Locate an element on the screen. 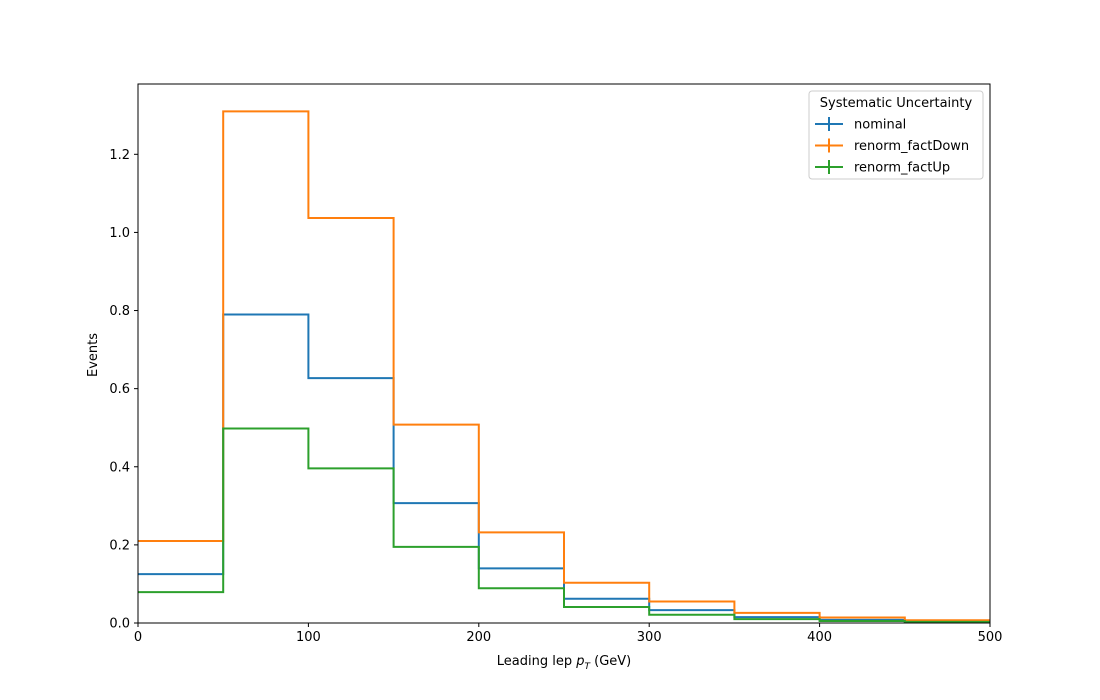 Image resolution: width=1100 pixels, height=700 pixels. legend-entry-renorm_factUp: renorm_factUp is located at coordinates (882, 168).